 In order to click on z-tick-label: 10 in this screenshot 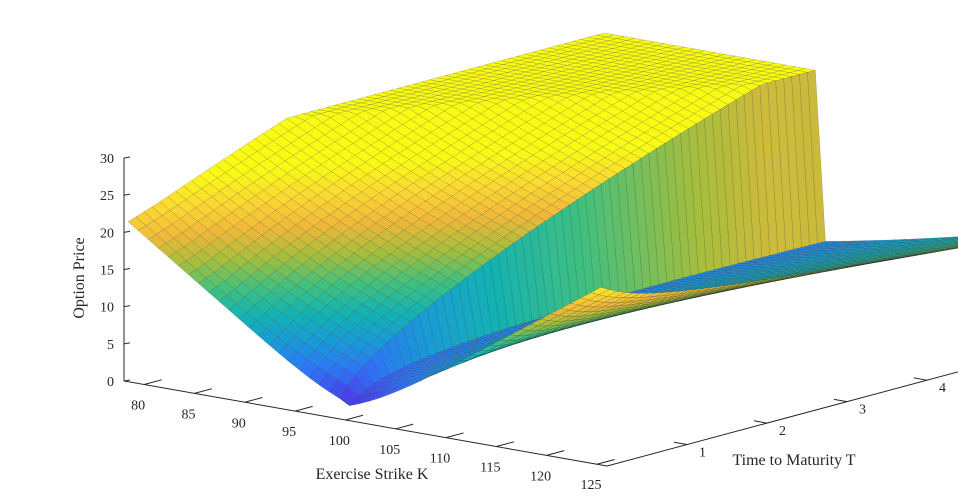, I will do `click(107, 308)`.